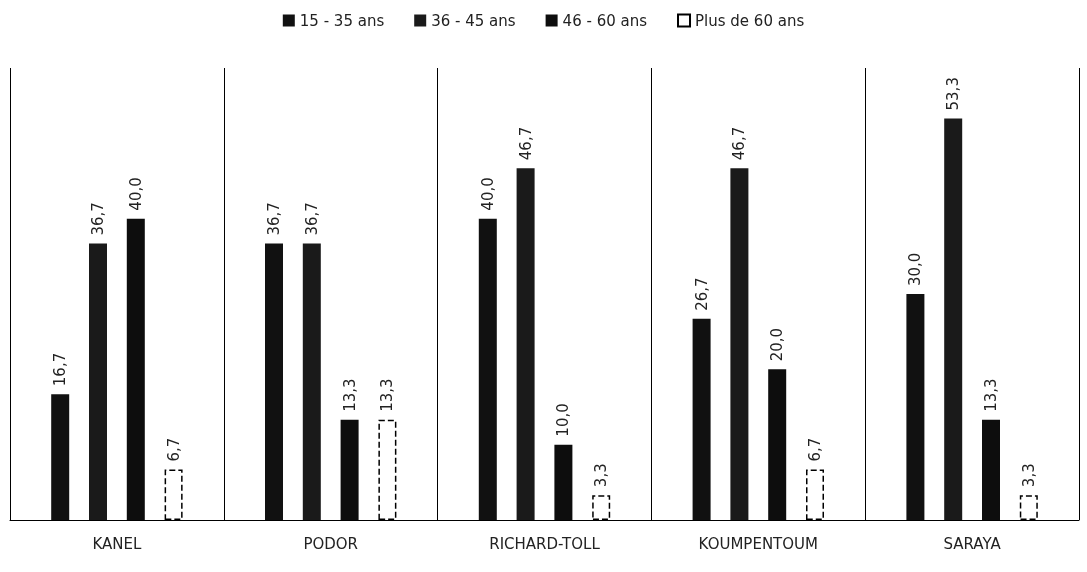 The width and height of the screenshot is (1087, 572). I want to click on x-tick-label: KANEL, so click(117, 543).